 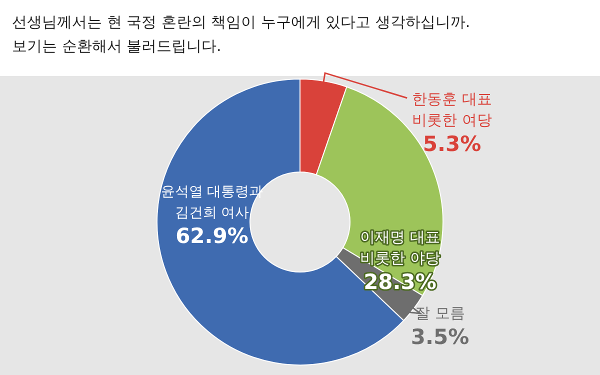 I want to click on data-label: 28.3%, so click(x=400, y=282).